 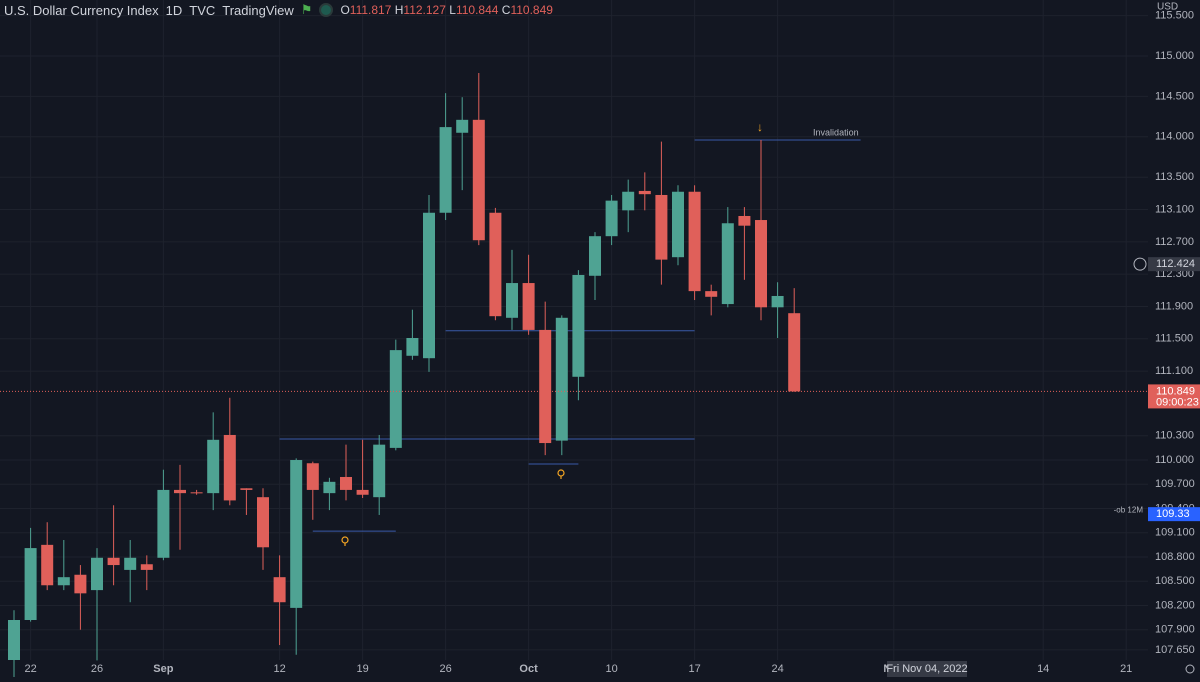 What do you see at coordinates (1174, 514) in the screenshot?
I see `marker-box` at bounding box center [1174, 514].